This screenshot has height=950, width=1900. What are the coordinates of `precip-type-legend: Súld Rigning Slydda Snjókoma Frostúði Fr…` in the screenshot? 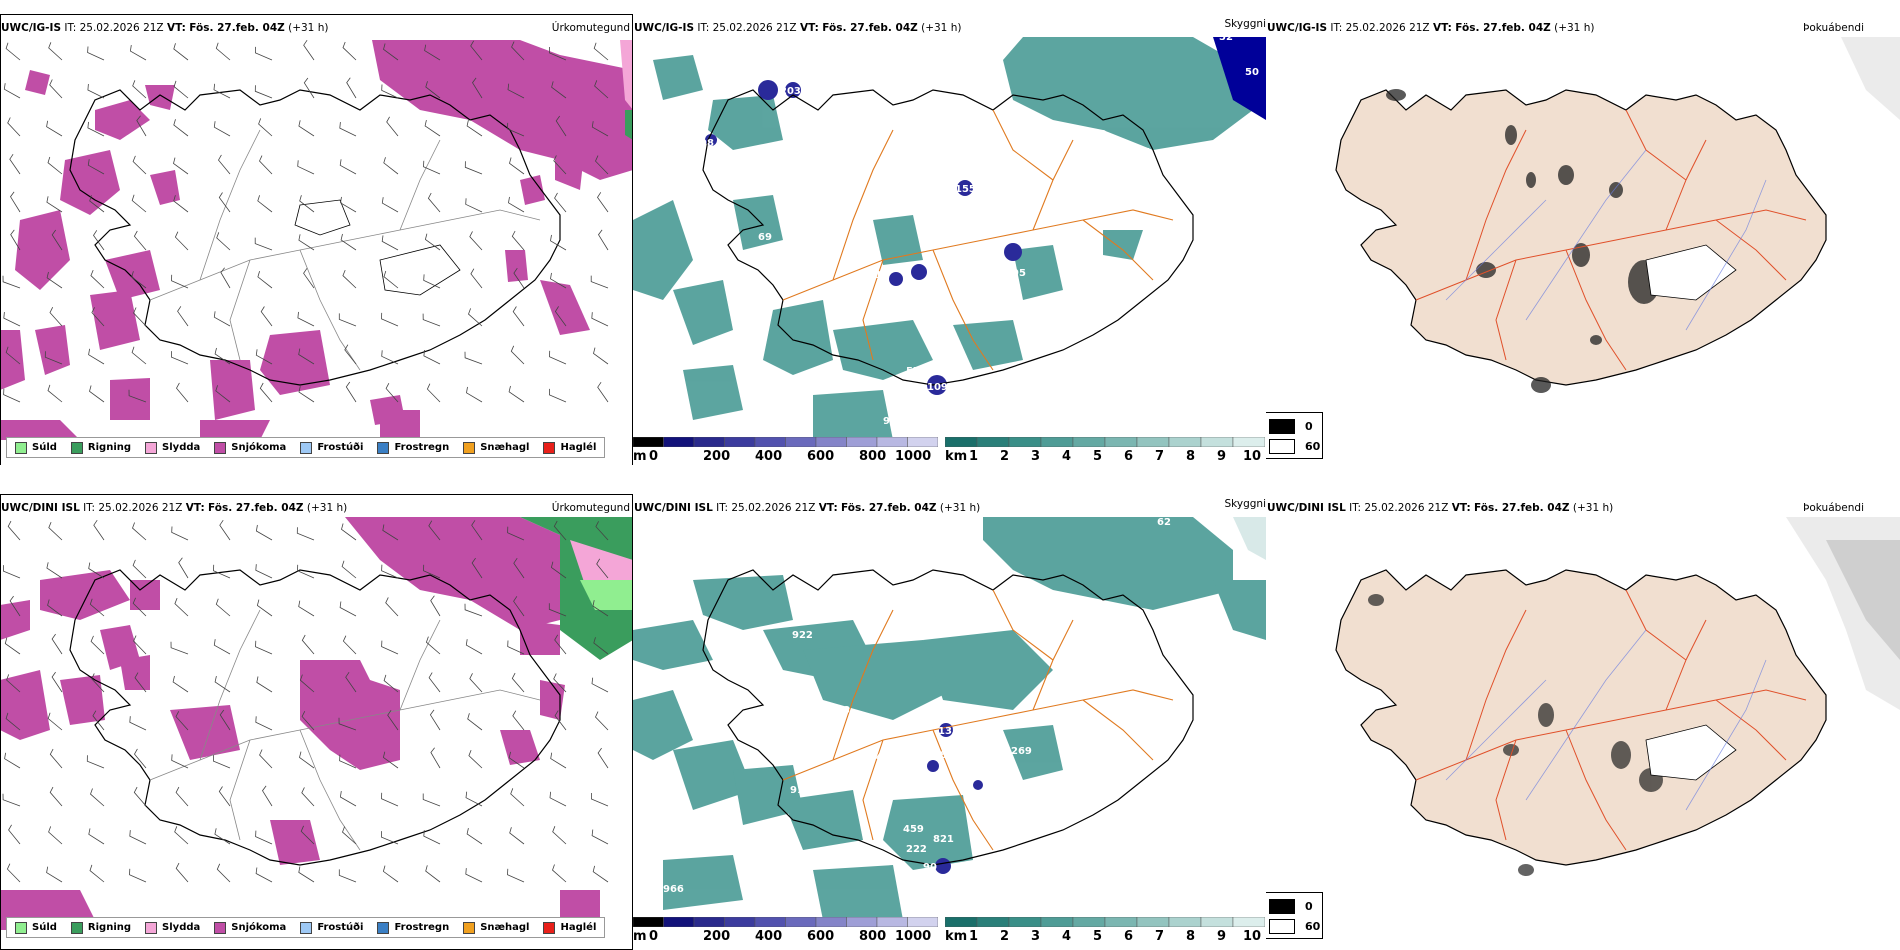 It's located at (306, 927).